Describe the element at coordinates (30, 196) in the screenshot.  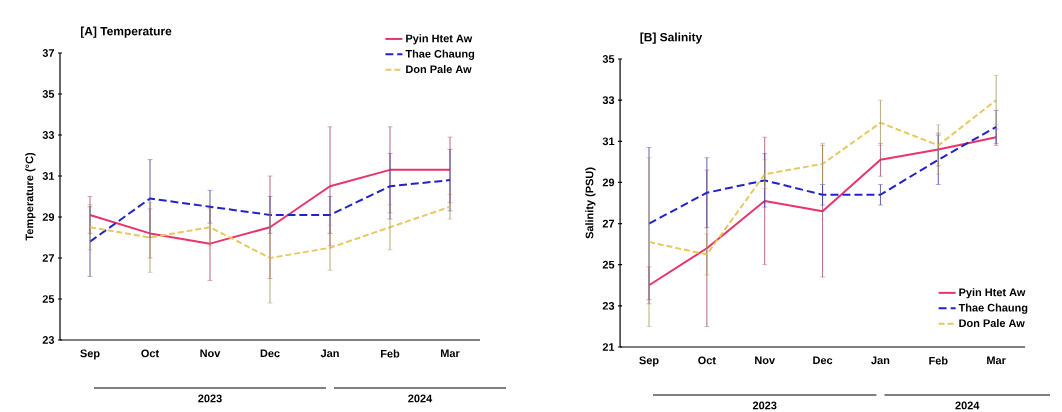
I see `y-axis-title: Temperature (°C)` at that location.